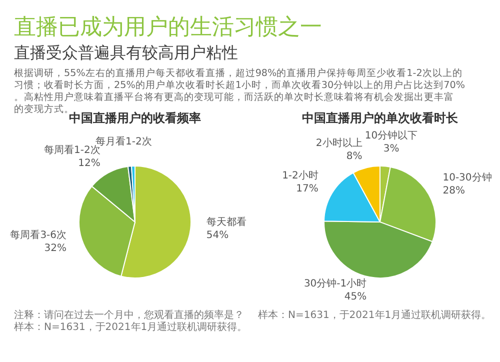  I want to click on data-label: 17%, so click(307, 189).